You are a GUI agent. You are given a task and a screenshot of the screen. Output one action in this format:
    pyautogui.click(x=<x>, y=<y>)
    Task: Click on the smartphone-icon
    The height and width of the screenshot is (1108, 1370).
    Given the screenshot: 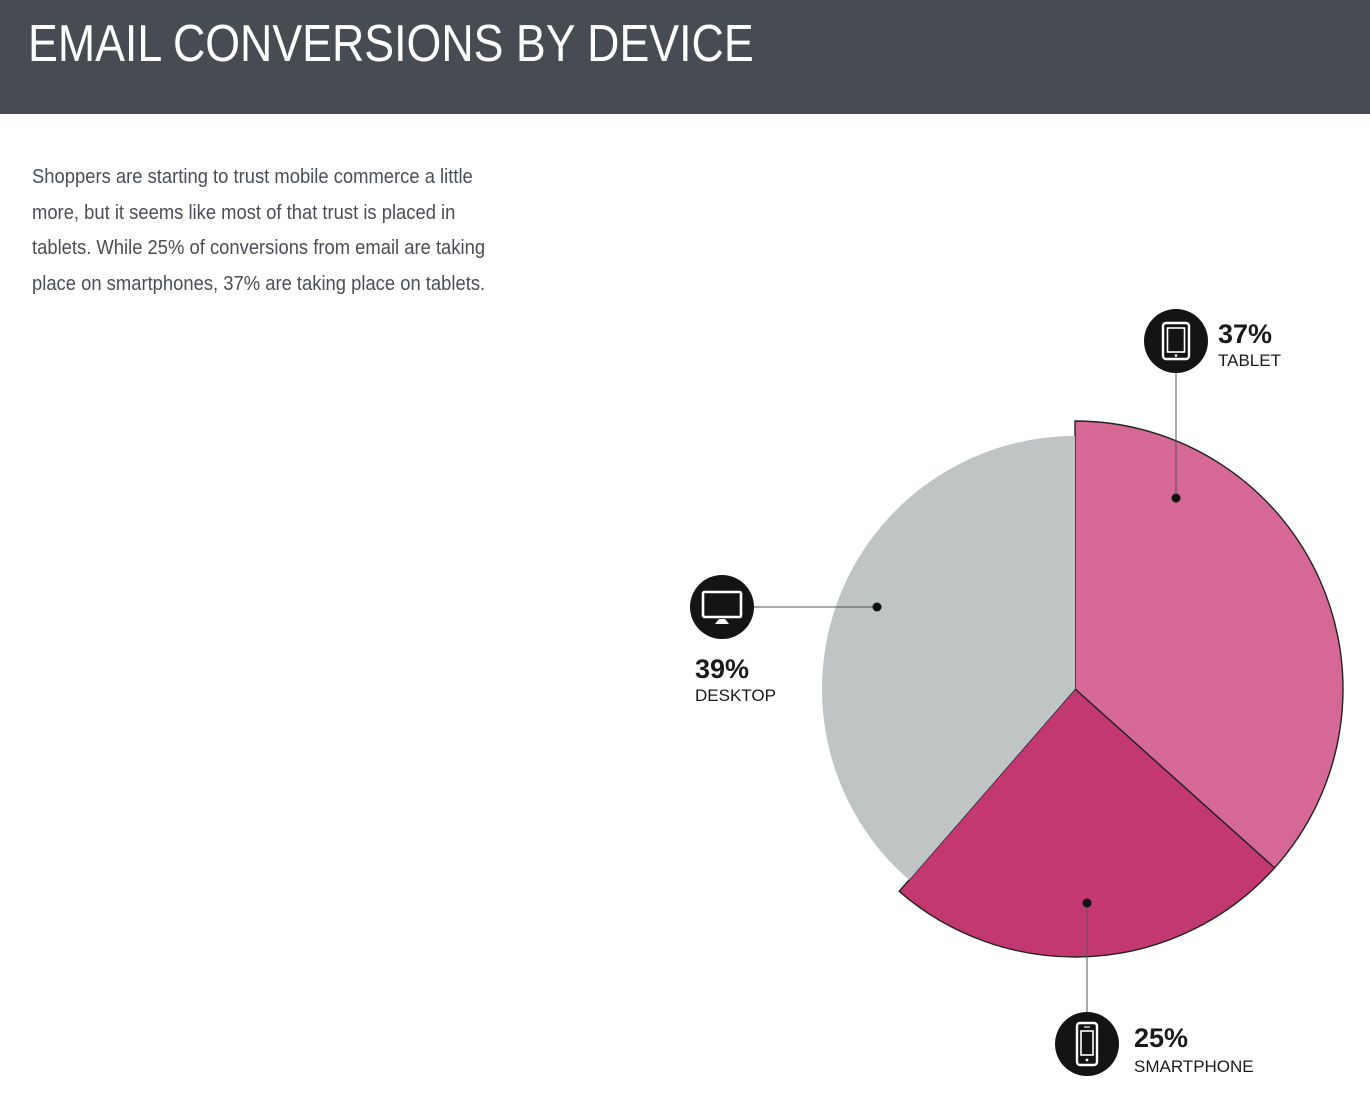 What is the action you would take?
    pyautogui.click(x=1087, y=1044)
    